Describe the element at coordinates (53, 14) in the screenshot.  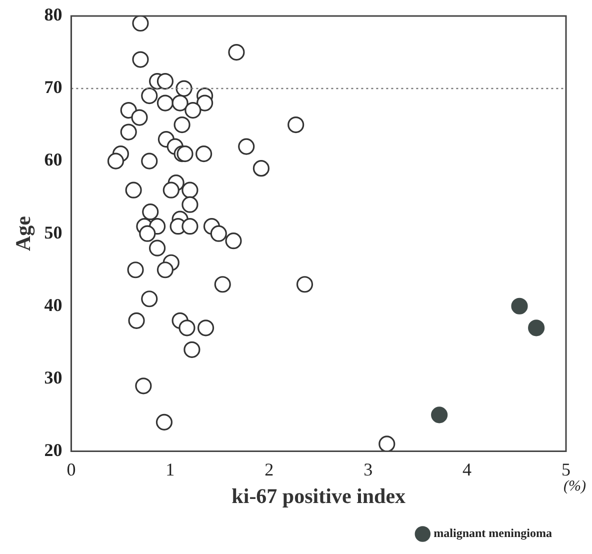
I see `y-tick-label: 80` at that location.